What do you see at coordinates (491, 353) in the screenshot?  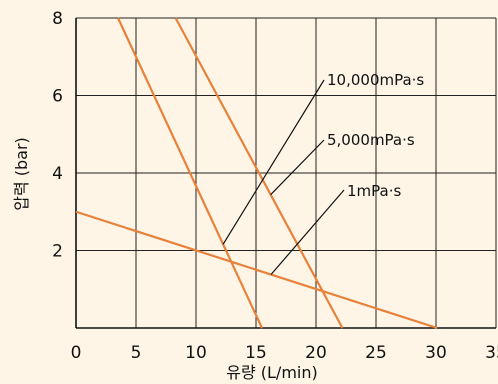 I see `x-tick-label-35: 35` at bounding box center [491, 353].